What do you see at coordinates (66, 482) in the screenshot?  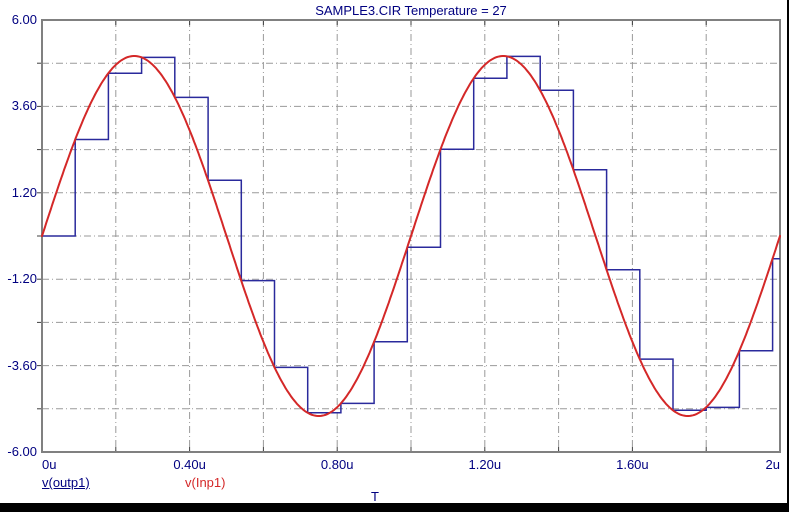 I see `legend-v-outp1: v(outp1)` at bounding box center [66, 482].